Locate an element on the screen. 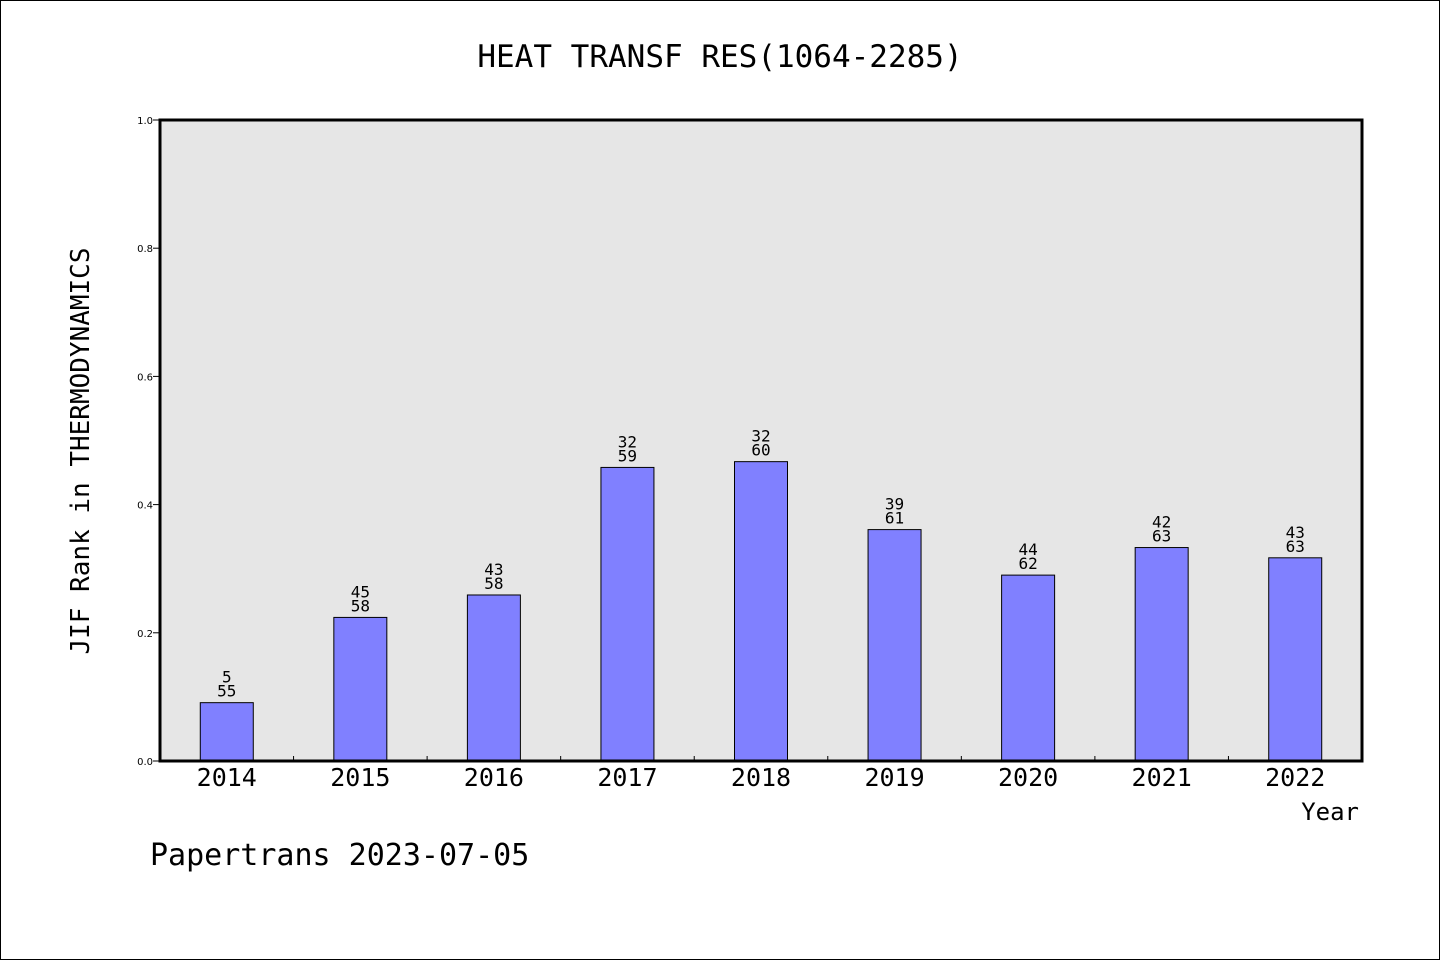 The width and height of the screenshot is (1440, 960). x-tick-label: 2015 is located at coordinates (360, 777).